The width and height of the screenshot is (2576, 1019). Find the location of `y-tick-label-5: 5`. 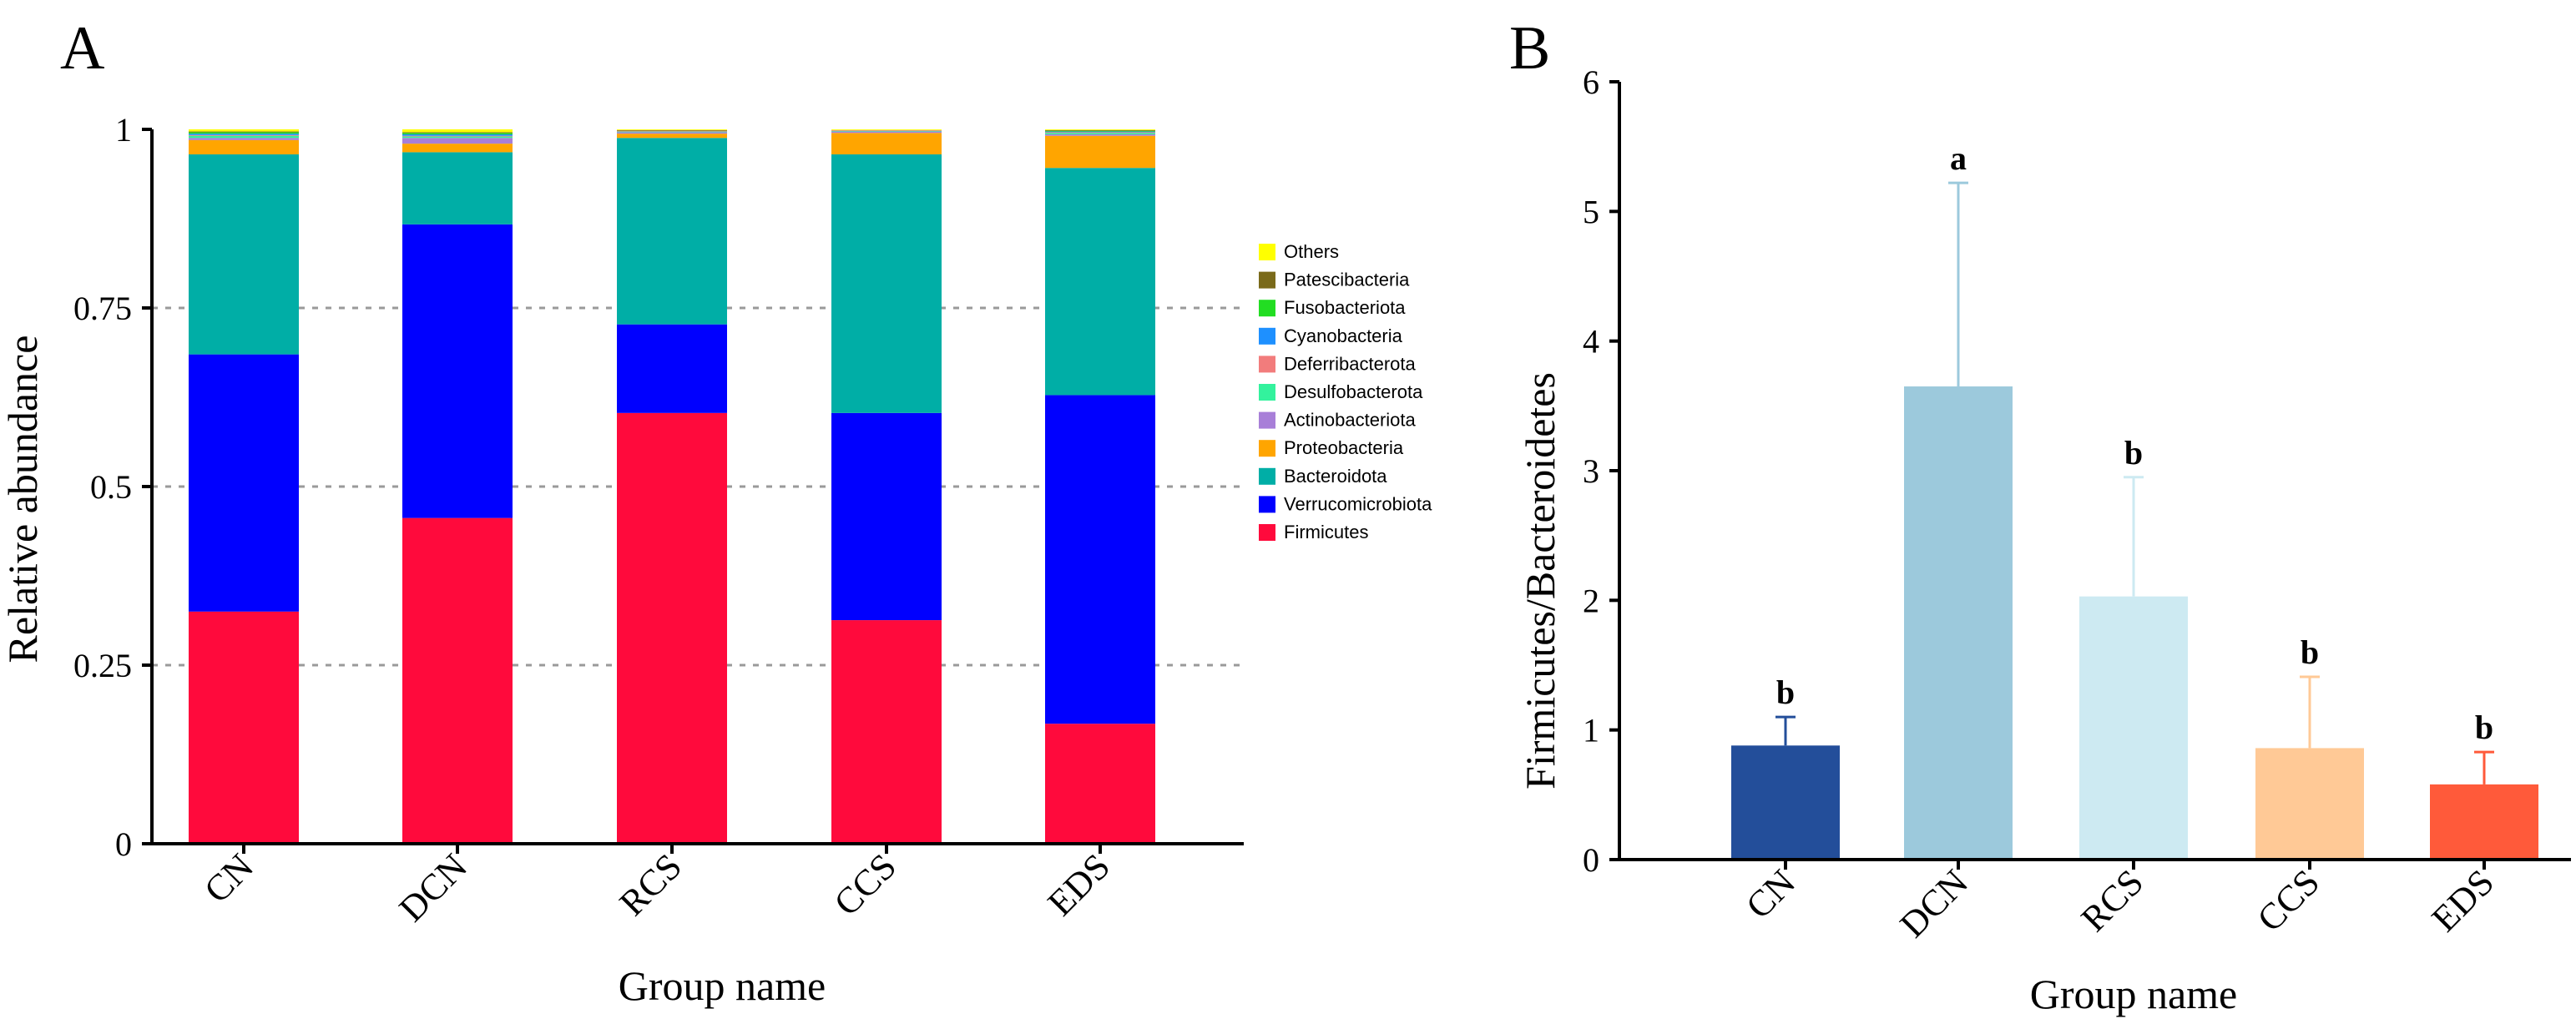

y-tick-label-5: 5 is located at coordinates (1591, 211).